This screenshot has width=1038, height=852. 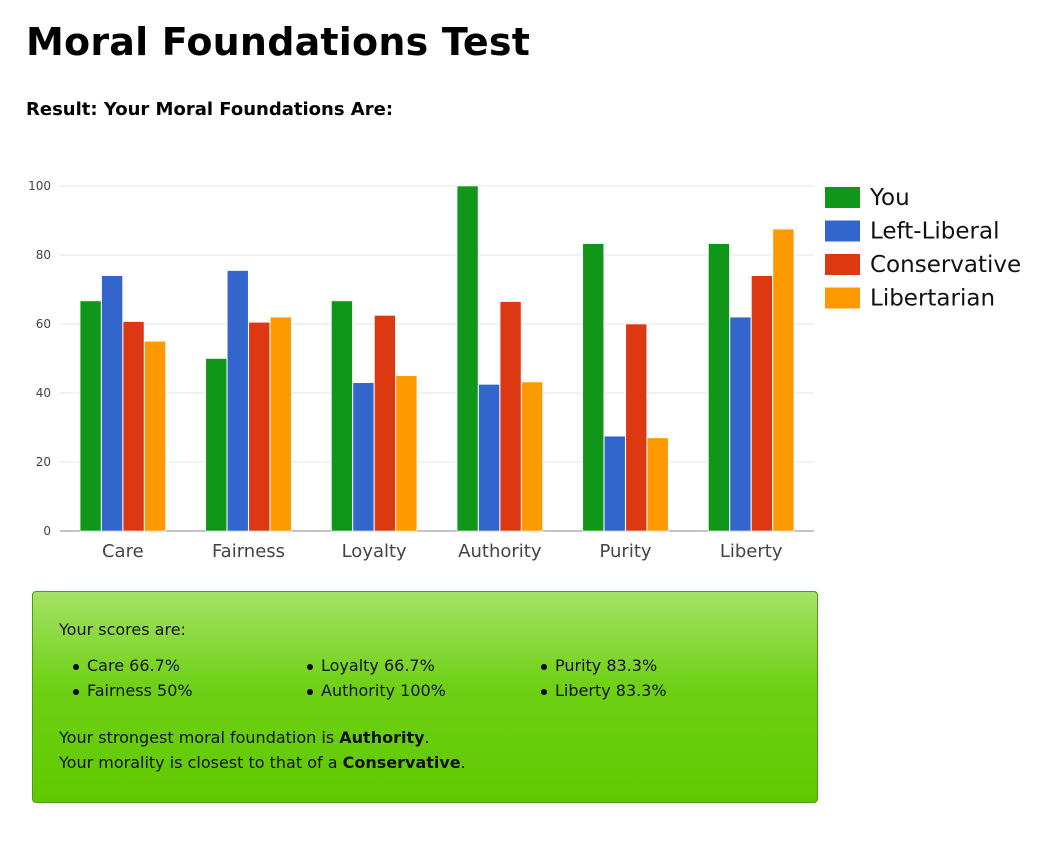 I want to click on x-tick-label-fairness: Fairness, so click(x=248, y=551).